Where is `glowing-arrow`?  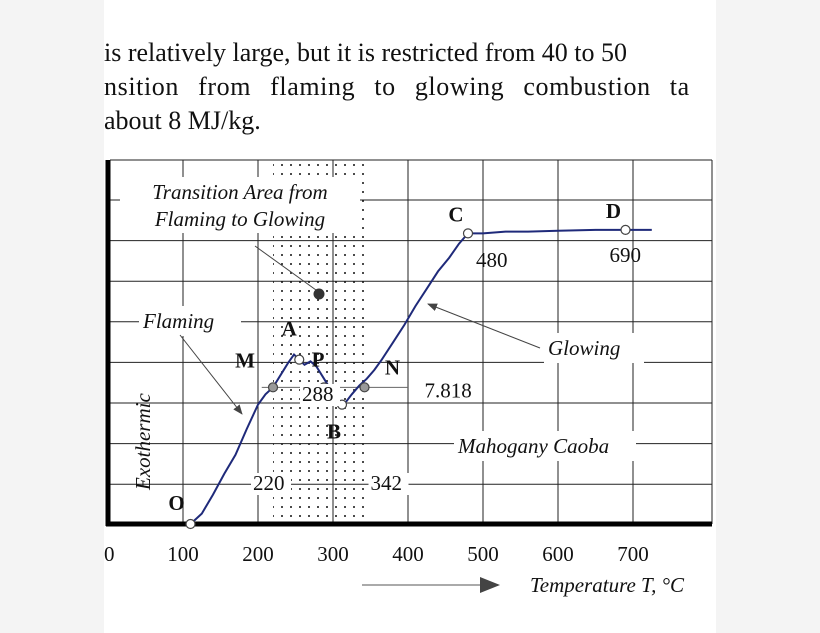 glowing-arrow is located at coordinates (484, 326).